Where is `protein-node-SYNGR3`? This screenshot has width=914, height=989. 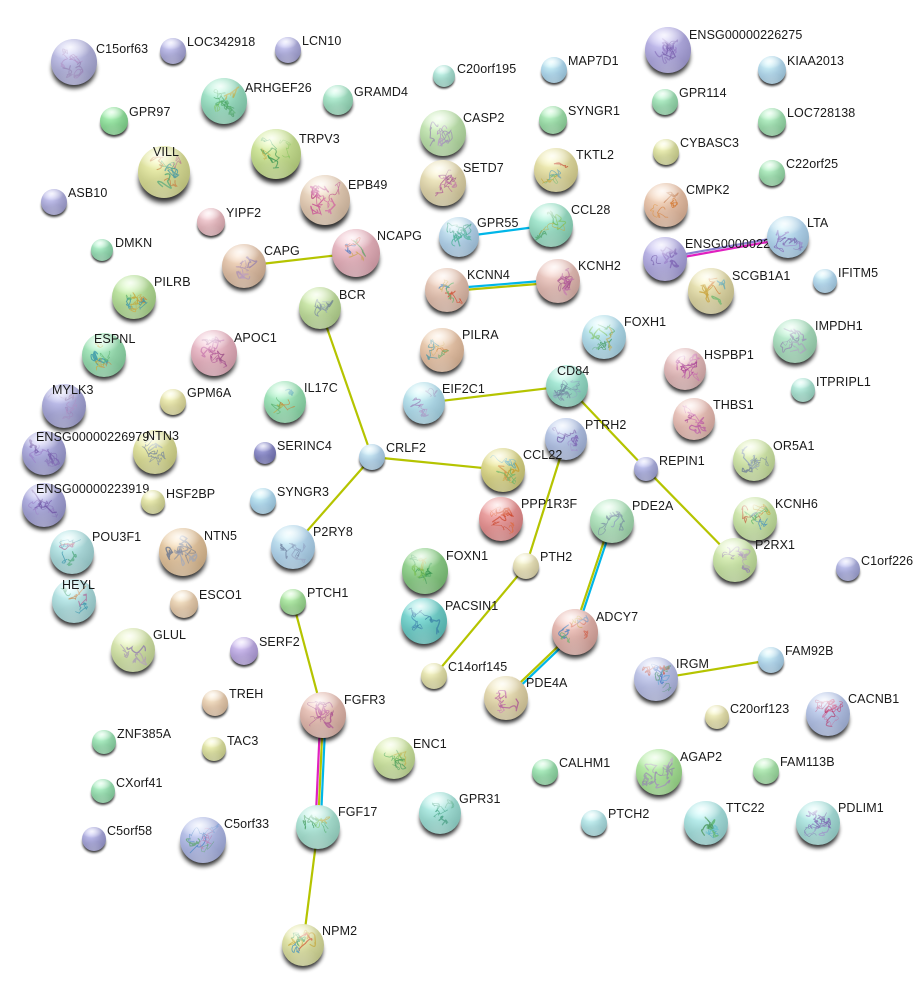 protein-node-SYNGR3 is located at coordinates (263, 501).